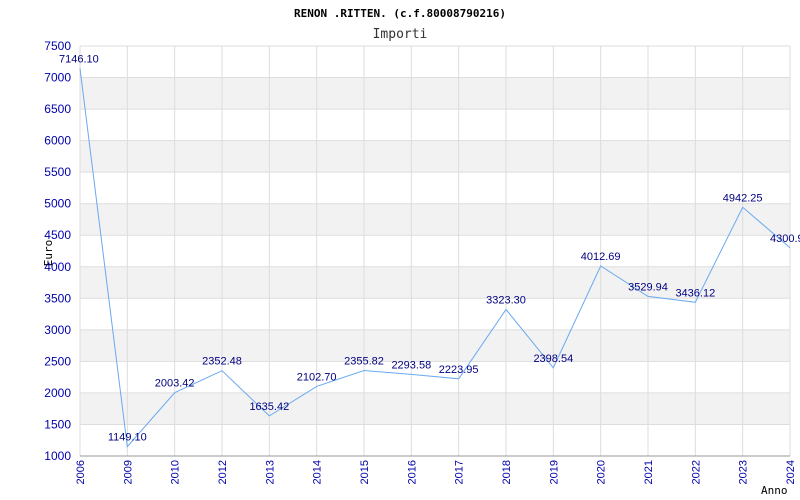 The width and height of the screenshot is (800, 500). What do you see at coordinates (695, 293) in the screenshot?
I see `data-label: 3436.12` at bounding box center [695, 293].